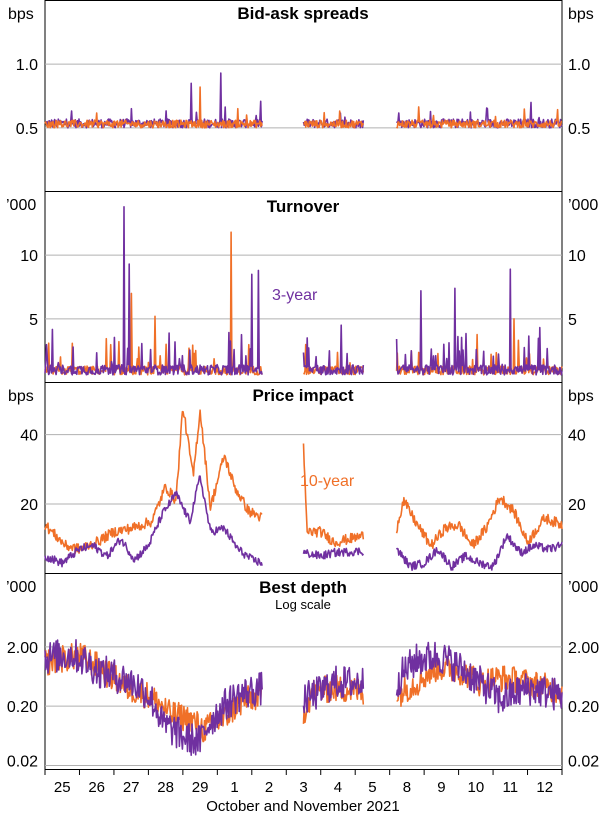 The width and height of the screenshot is (607, 815). I want to click on x-tick-label: 3, so click(303, 787).